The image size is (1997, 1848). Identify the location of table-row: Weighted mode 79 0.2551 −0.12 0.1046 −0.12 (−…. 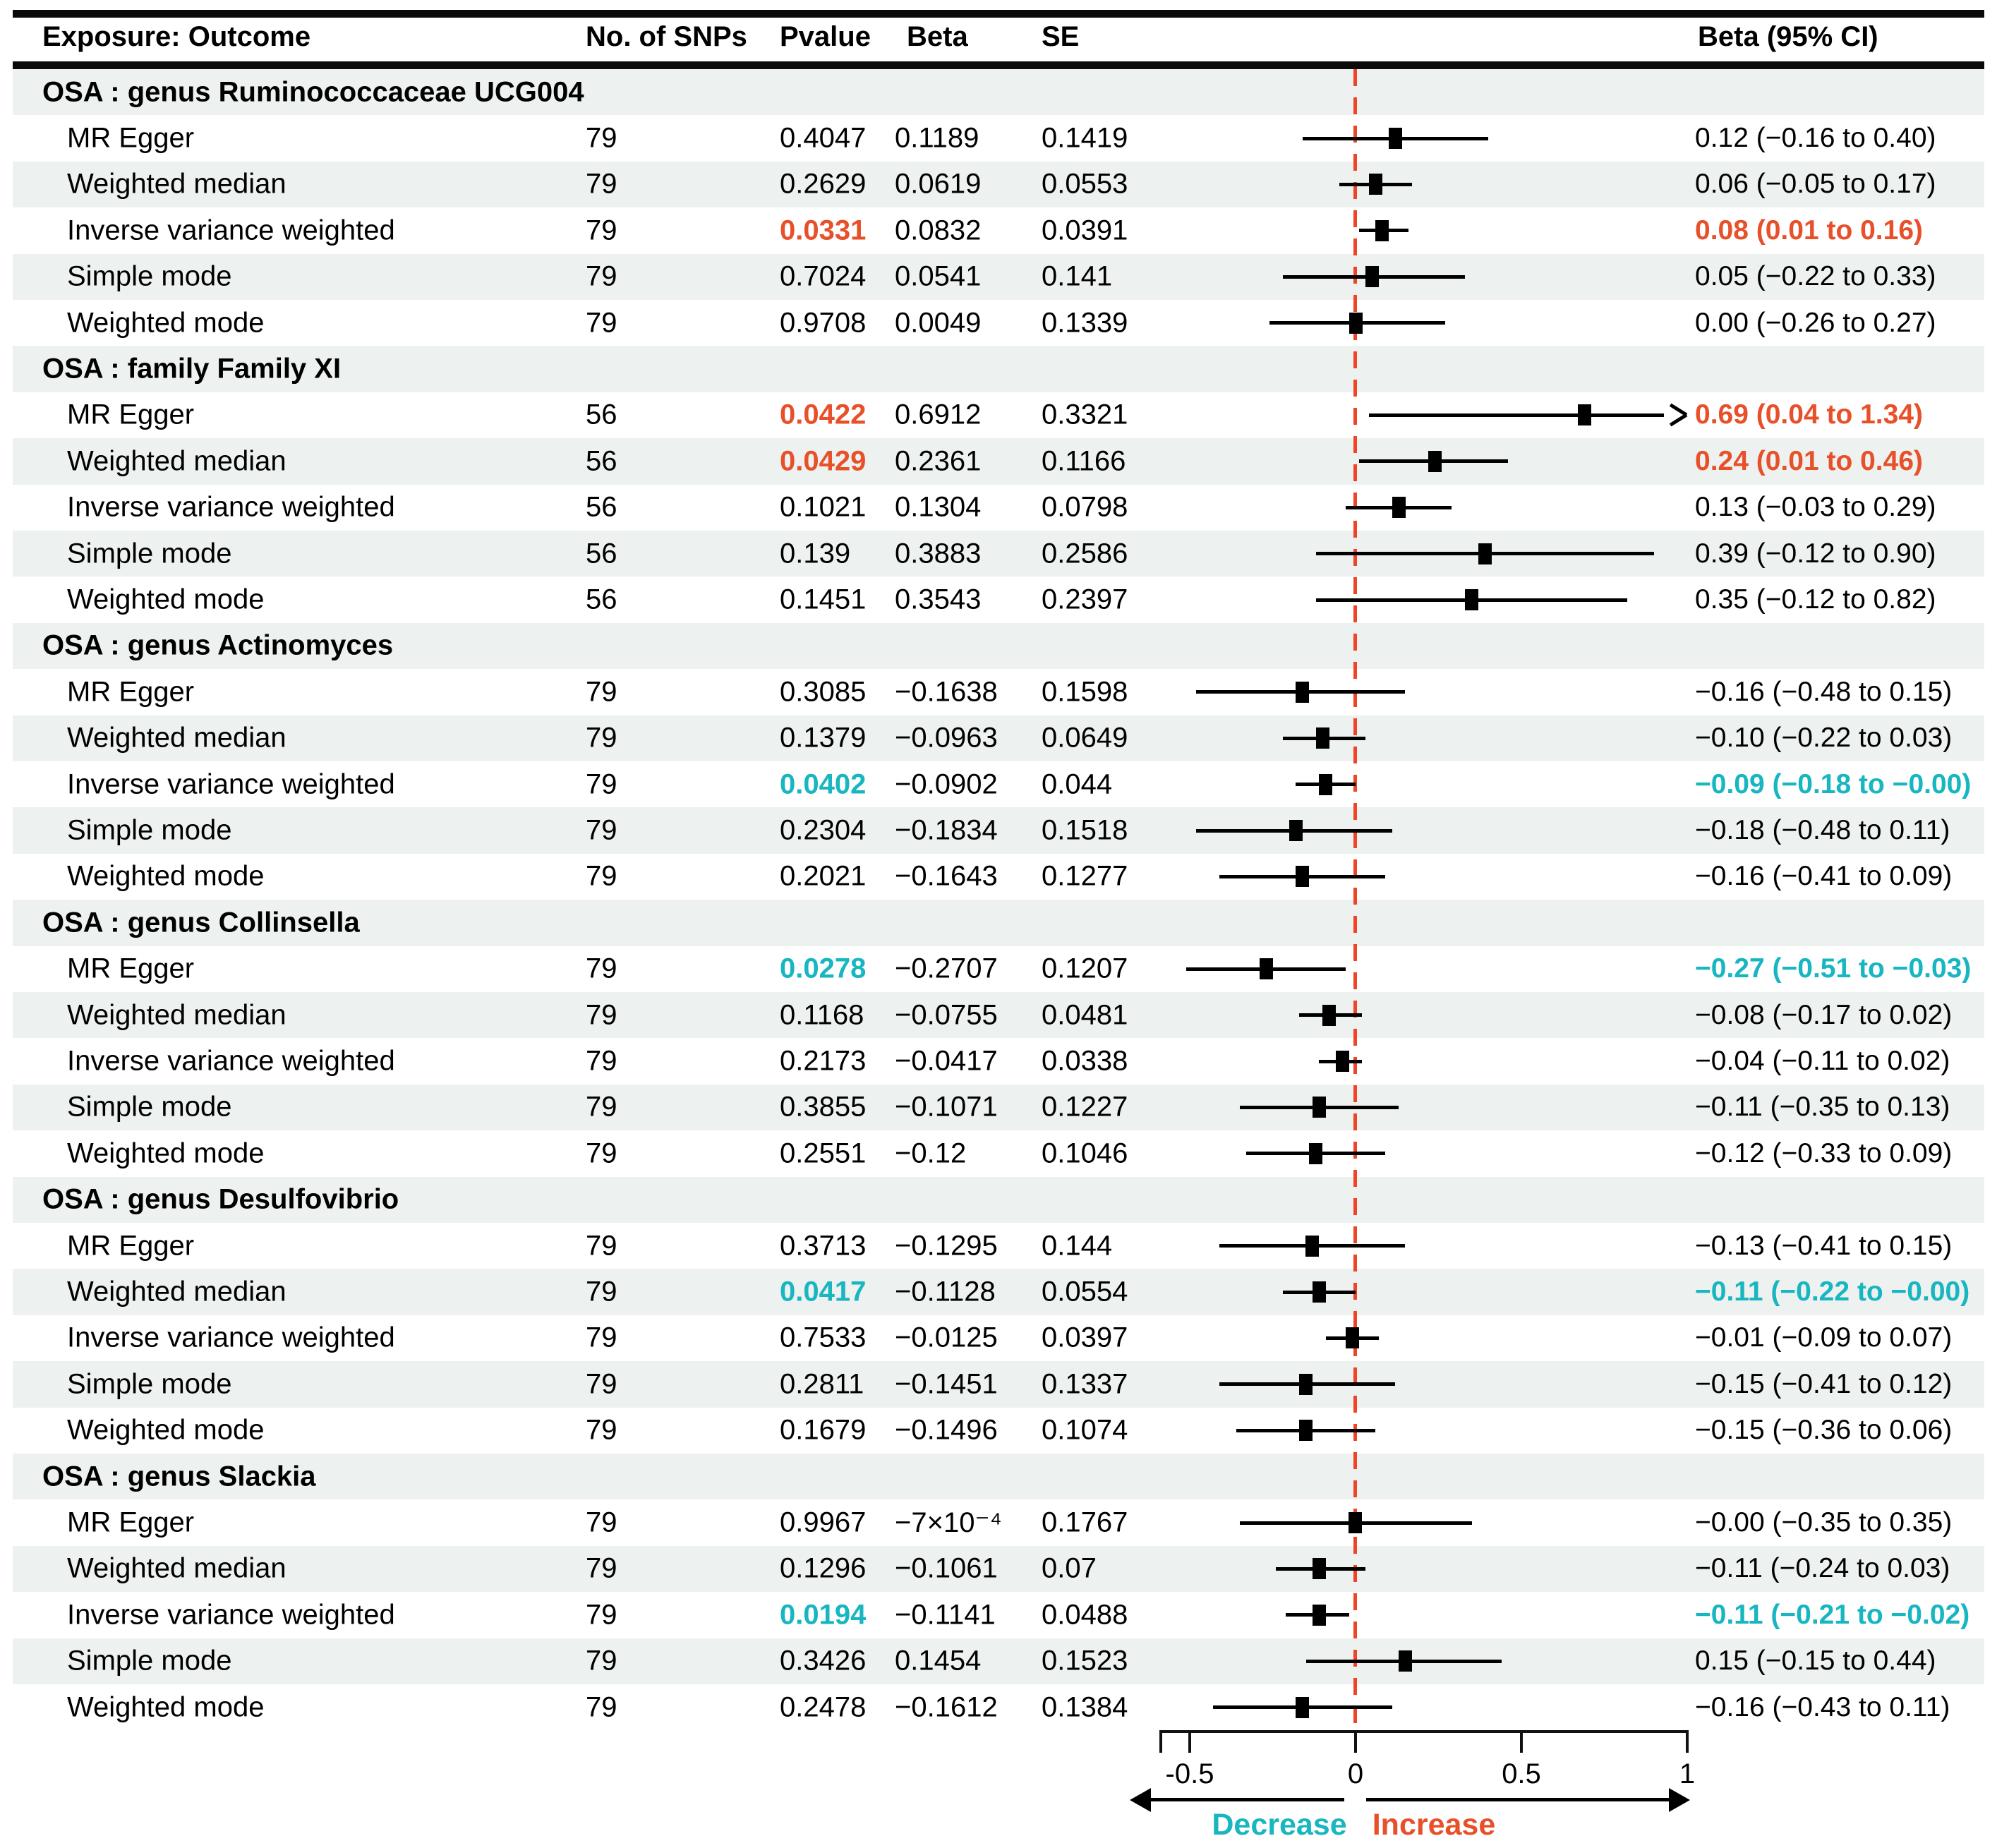
(998, 1153).